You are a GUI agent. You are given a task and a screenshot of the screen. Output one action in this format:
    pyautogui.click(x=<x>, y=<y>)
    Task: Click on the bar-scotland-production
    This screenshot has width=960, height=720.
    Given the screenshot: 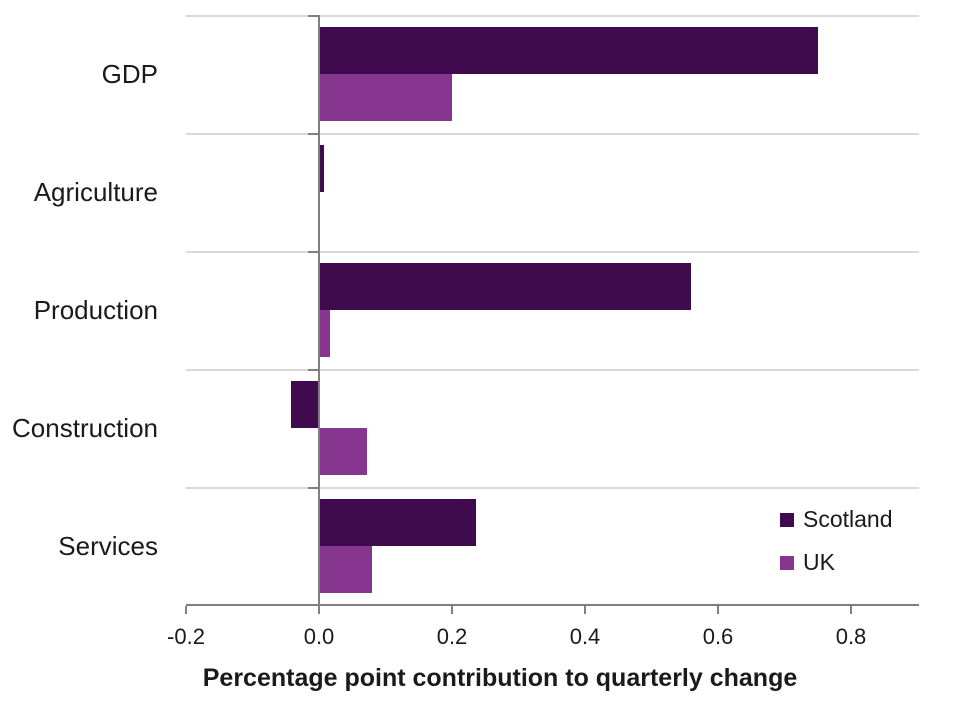 What is the action you would take?
    pyautogui.click(x=505, y=286)
    